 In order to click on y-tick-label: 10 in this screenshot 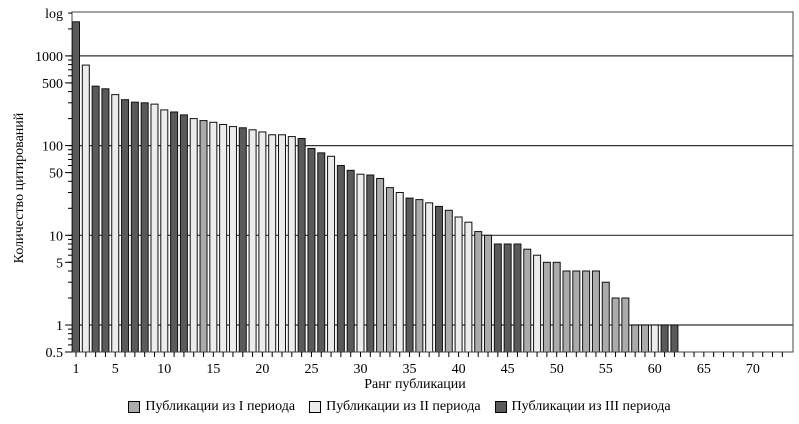, I will do `click(56, 236)`.